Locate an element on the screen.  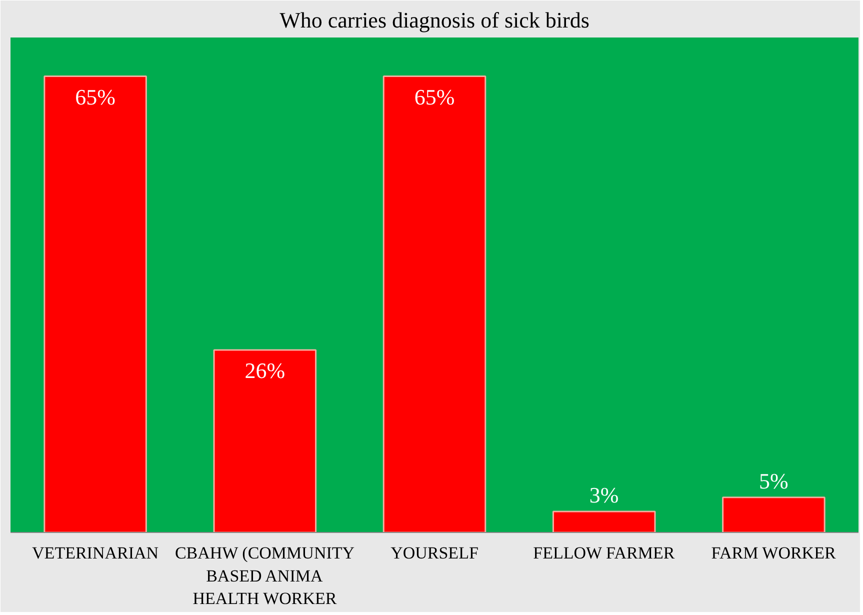
x-tick-label: YOURSELF is located at coordinates (434, 553).